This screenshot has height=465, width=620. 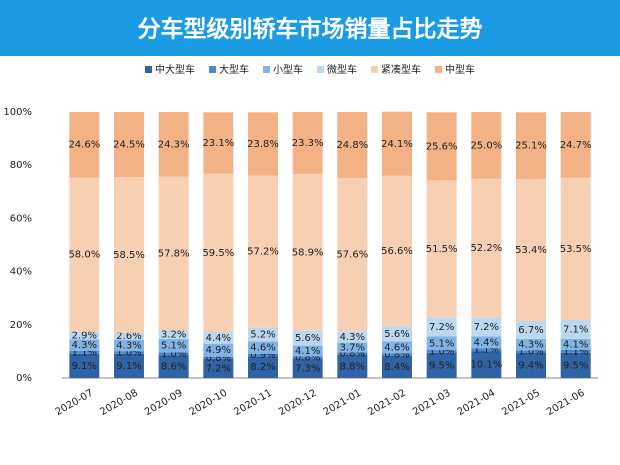 I want to click on data-label: 25.1%, so click(x=531, y=146).